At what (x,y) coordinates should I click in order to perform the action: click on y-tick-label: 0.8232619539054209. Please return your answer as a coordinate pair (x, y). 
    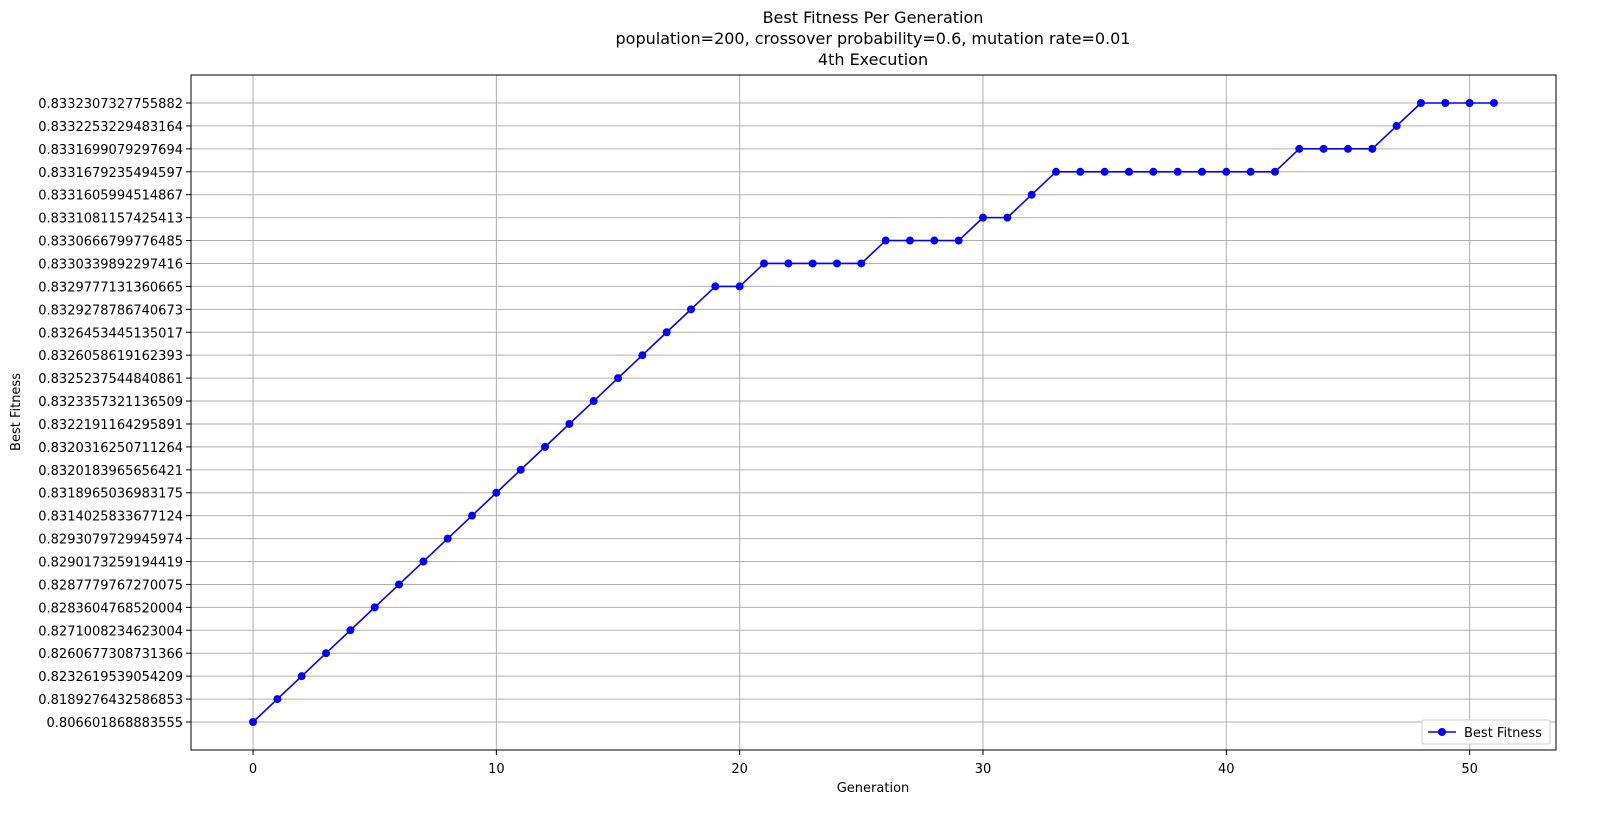
    Looking at the image, I should click on (110, 677).